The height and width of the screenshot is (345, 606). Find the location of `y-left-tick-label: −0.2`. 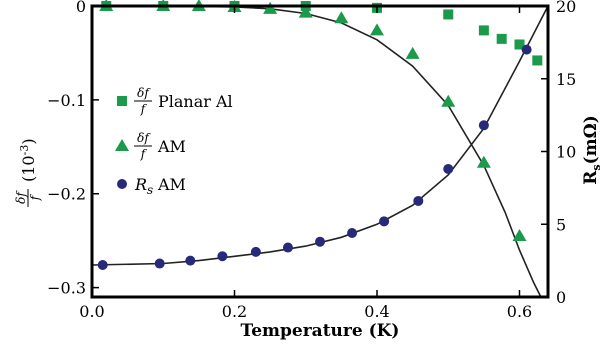

y-left-tick-label: −0.2 is located at coordinates (66, 194).